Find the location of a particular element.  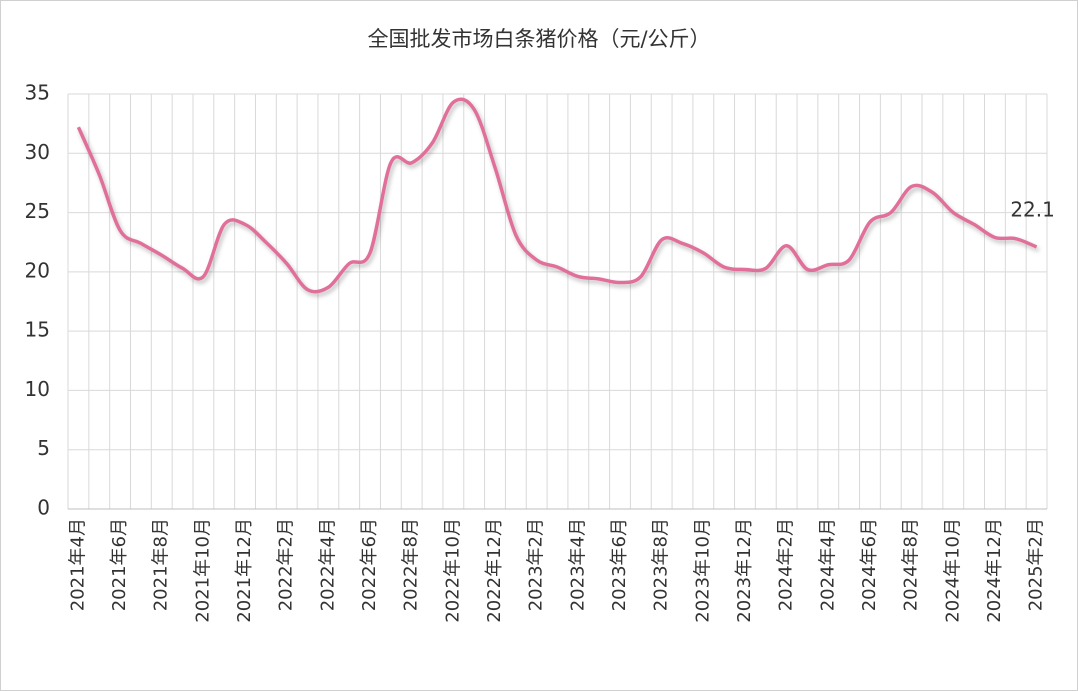

x-tick-label: 2023年10月 is located at coordinates (702, 570).